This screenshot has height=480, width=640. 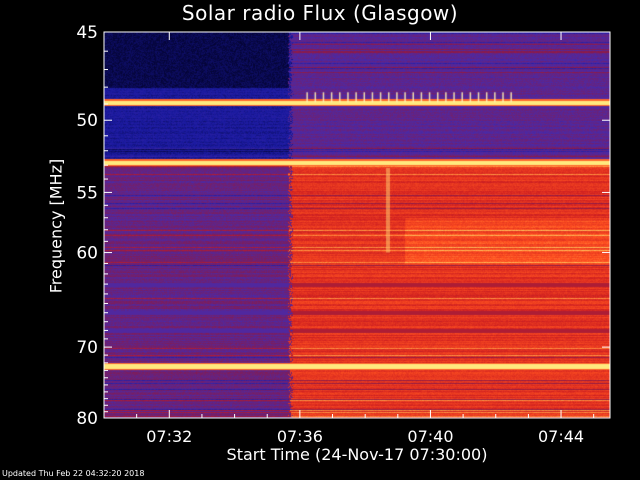 What do you see at coordinates (87, 348) in the screenshot?
I see `y-tick-label: 70` at bounding box center [87, 348].